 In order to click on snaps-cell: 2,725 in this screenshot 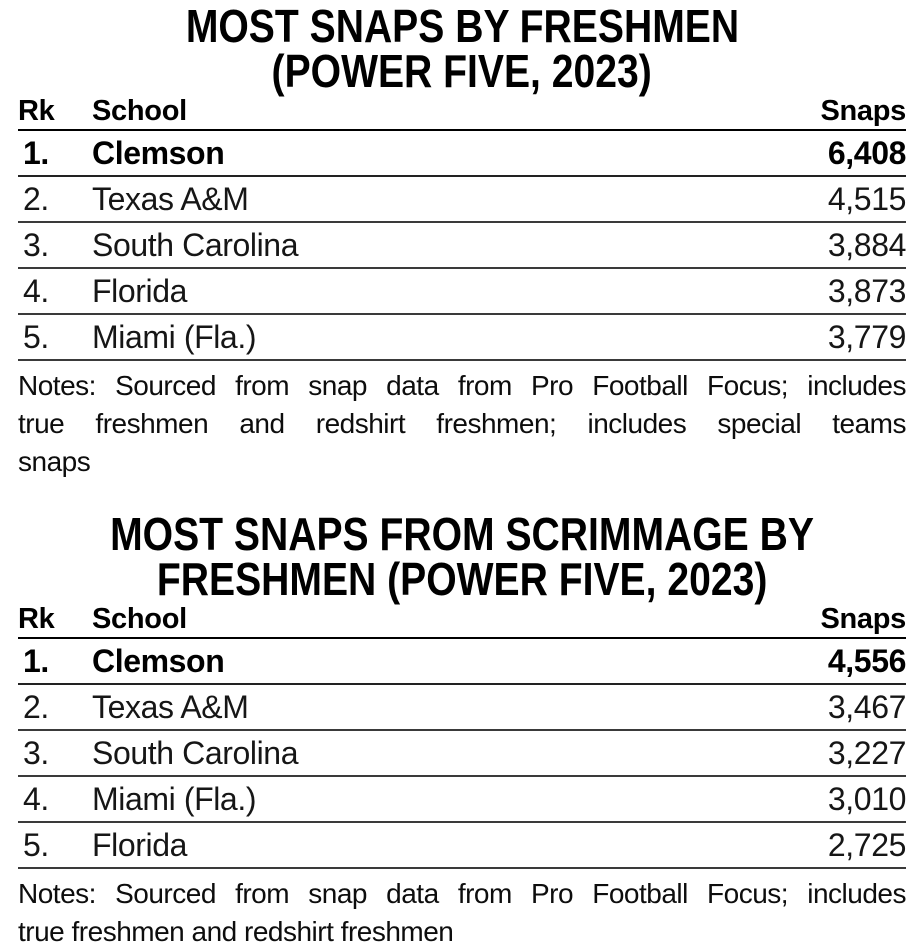, I will do `click(866, 844)`.